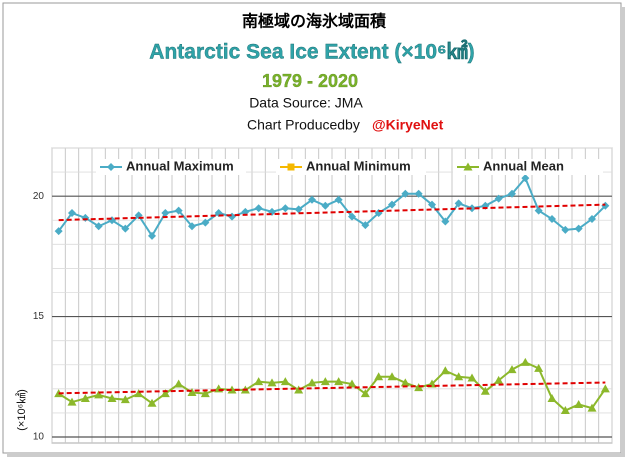 Image resolution: width=628 pixels, height=459 pixels. What do you see at coordinates (314, 21) in the screenshot?
I see `chart-title: 南極域の海氷域面積` at bounding box center [314, 21].